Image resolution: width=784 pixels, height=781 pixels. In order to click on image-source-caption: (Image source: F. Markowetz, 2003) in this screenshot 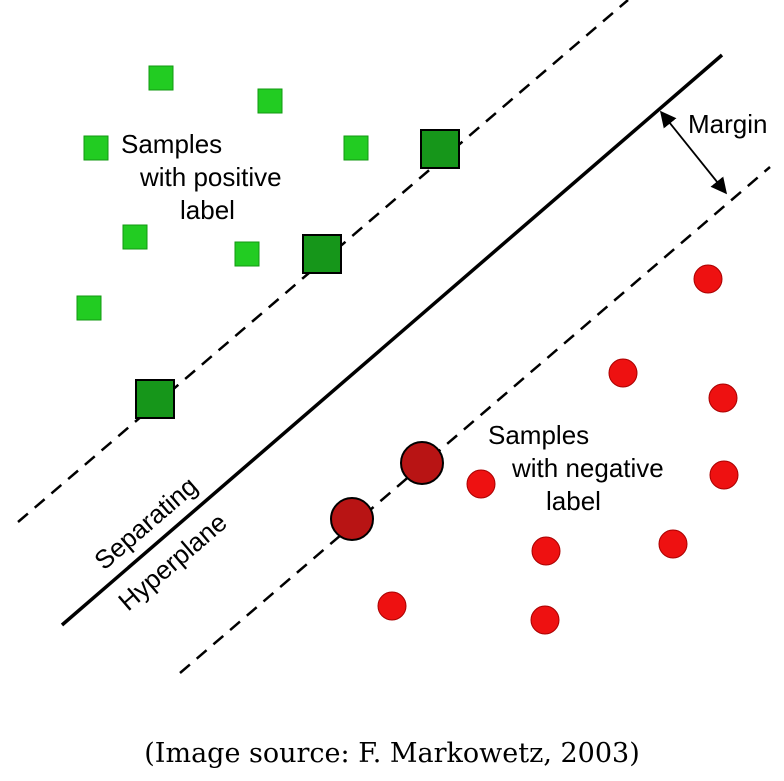, I will do `click(391, 753)`.